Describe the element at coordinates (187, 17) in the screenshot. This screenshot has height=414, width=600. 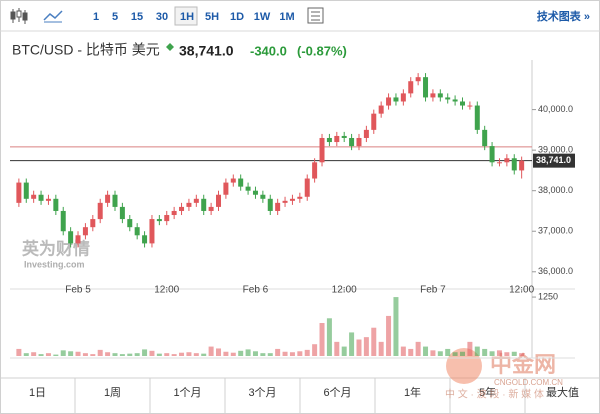
I see `interval-button: 1H` at that location.